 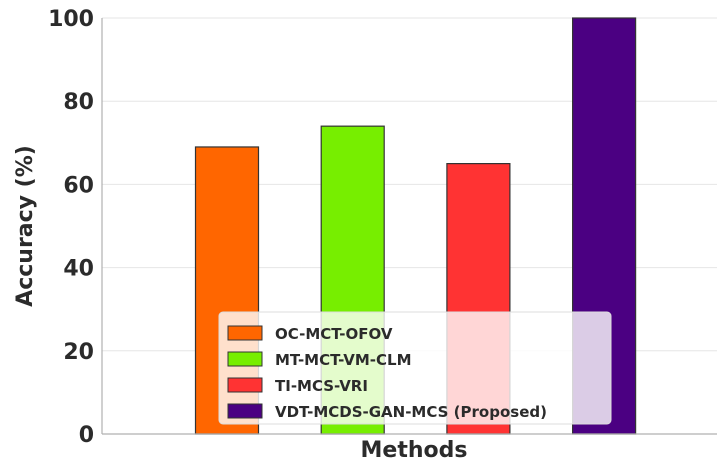 I want to click on legend-label: MT-MCT-VM-CLM, so click(x=343, y=360).